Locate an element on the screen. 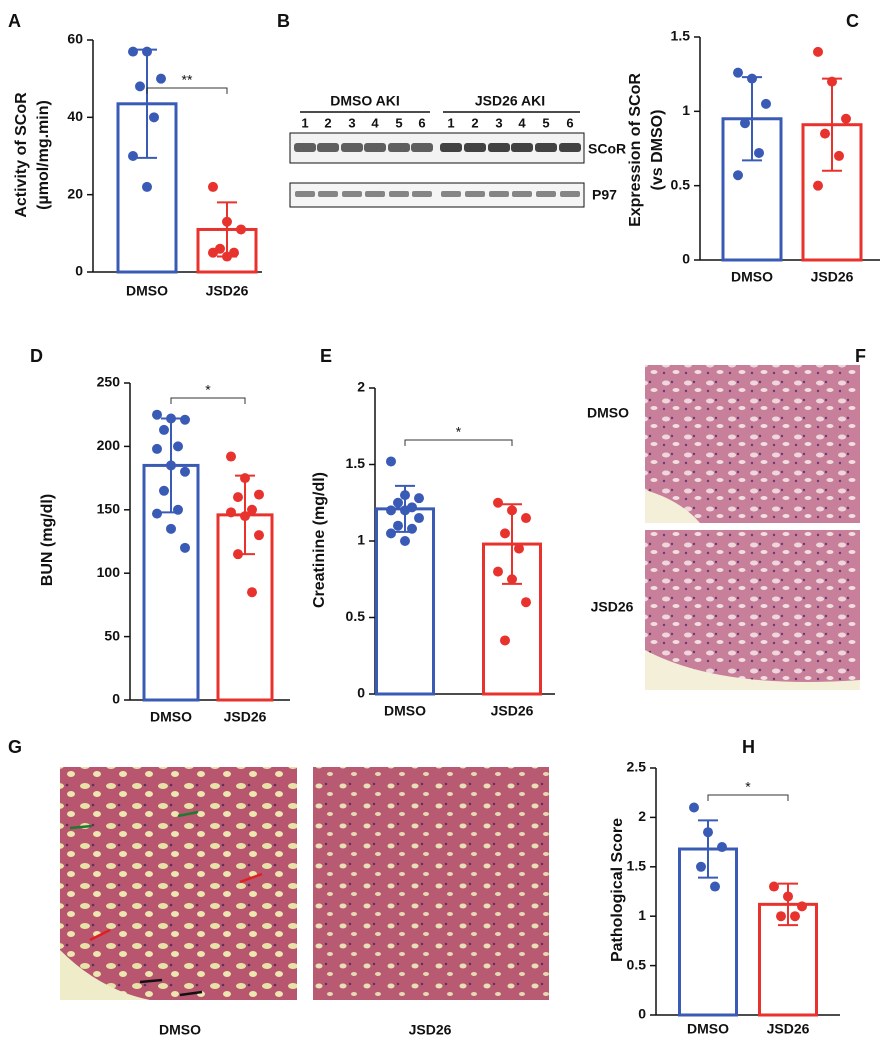  lane-label: 4 is located at coordinates (522, 122).